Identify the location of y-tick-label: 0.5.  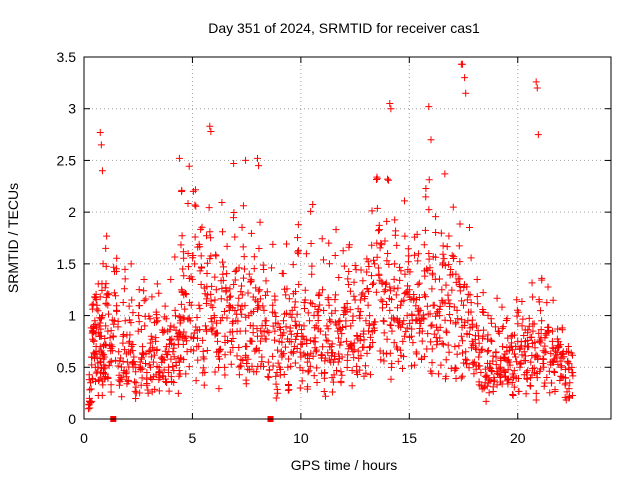
(67, 367).